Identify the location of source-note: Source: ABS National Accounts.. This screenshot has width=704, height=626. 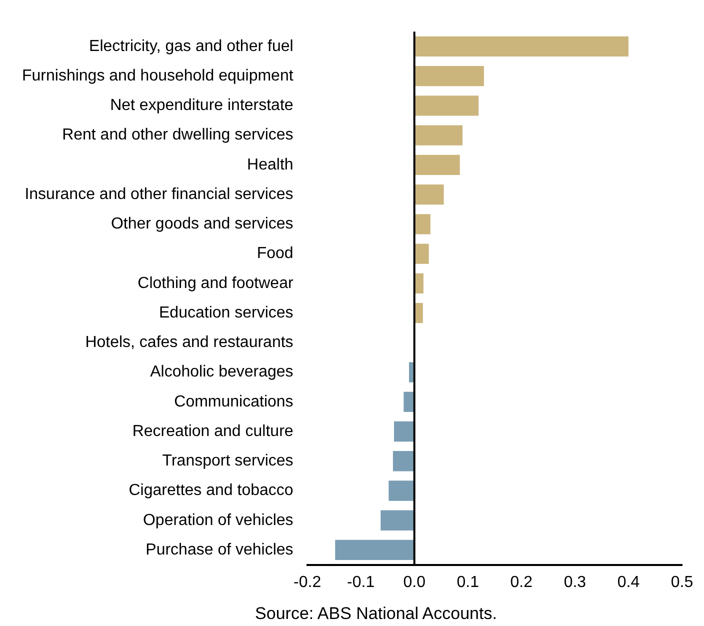
(376, 614).